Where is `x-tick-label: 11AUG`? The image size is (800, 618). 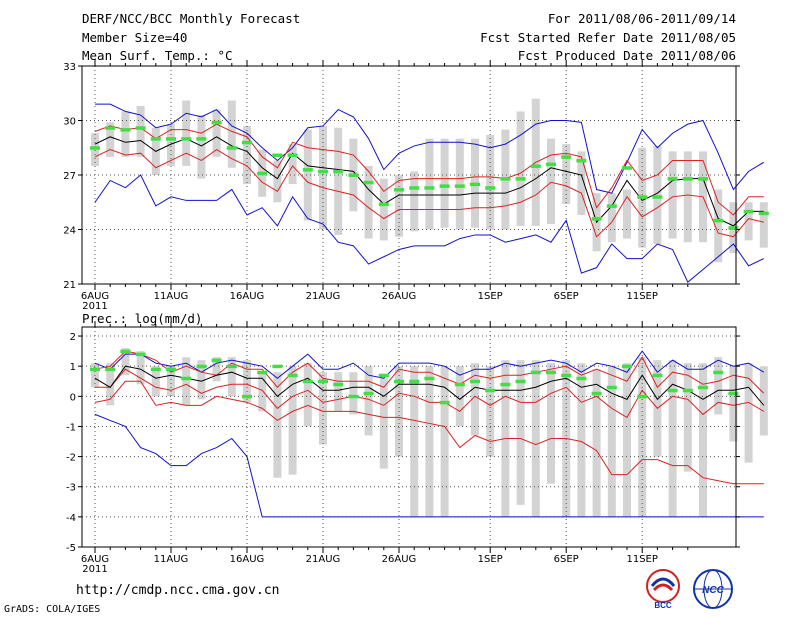 x-tick-label: 11AUG is located at coordinates (171, 296).